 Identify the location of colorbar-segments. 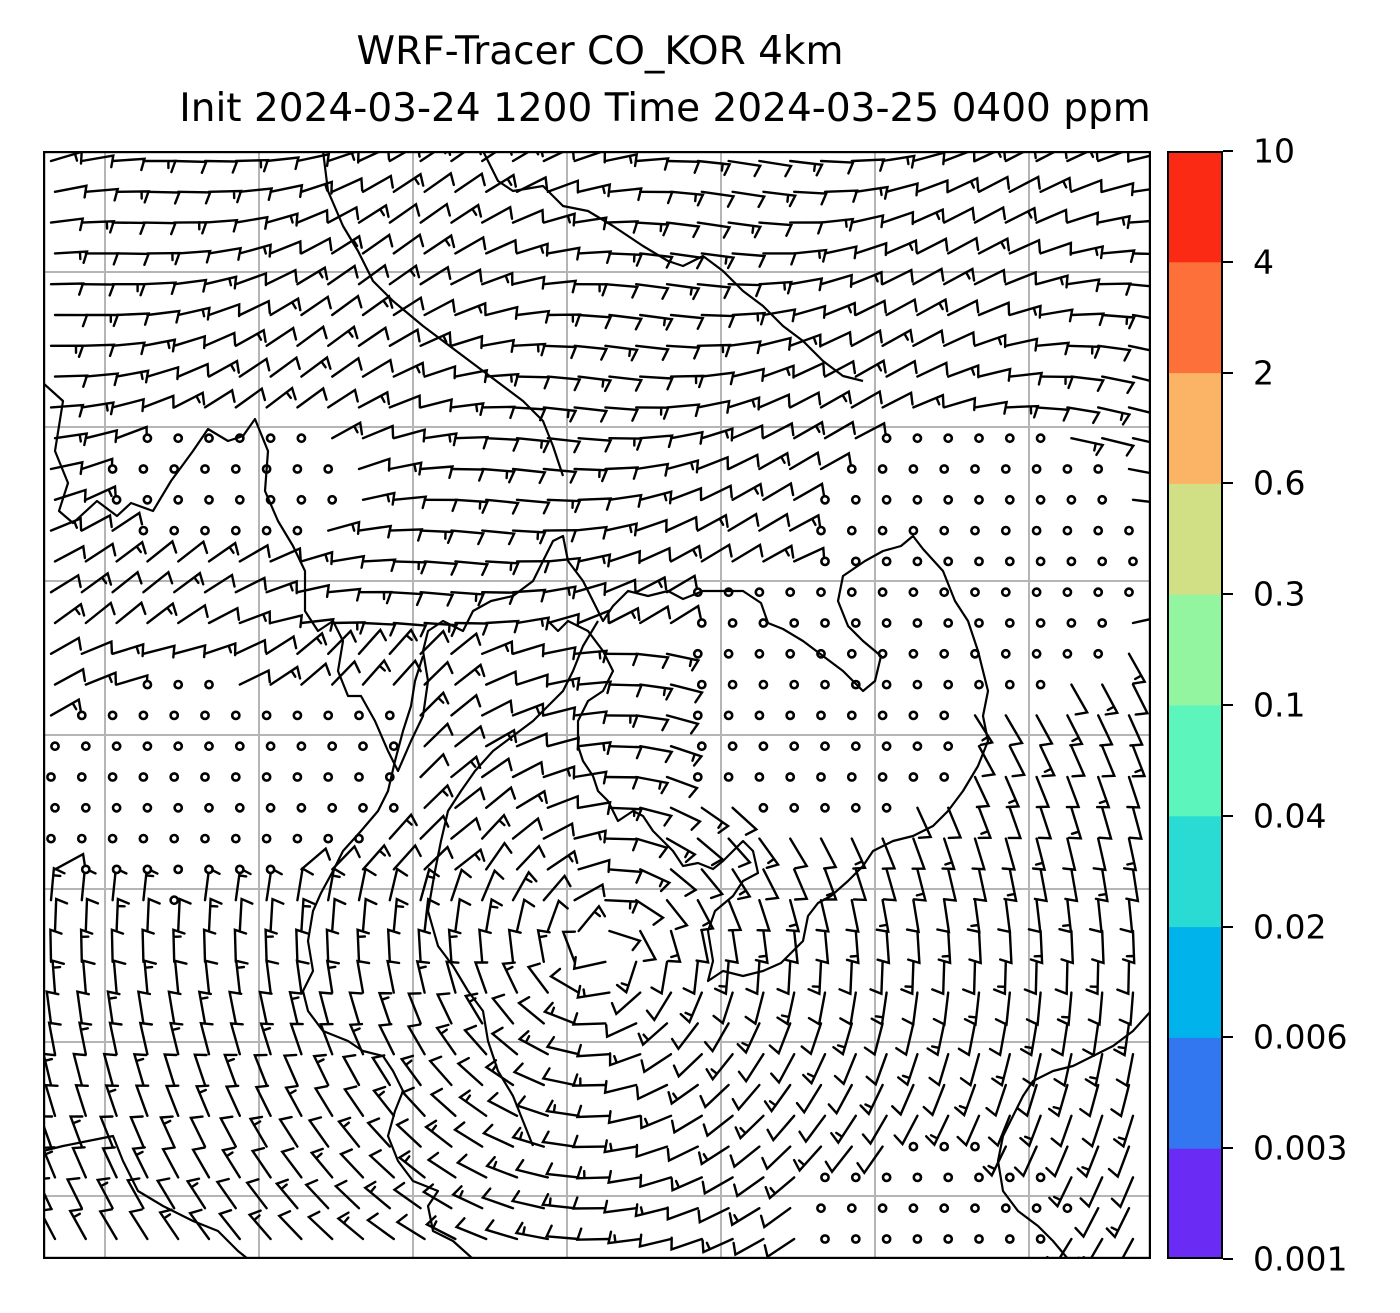
(1195, 705).